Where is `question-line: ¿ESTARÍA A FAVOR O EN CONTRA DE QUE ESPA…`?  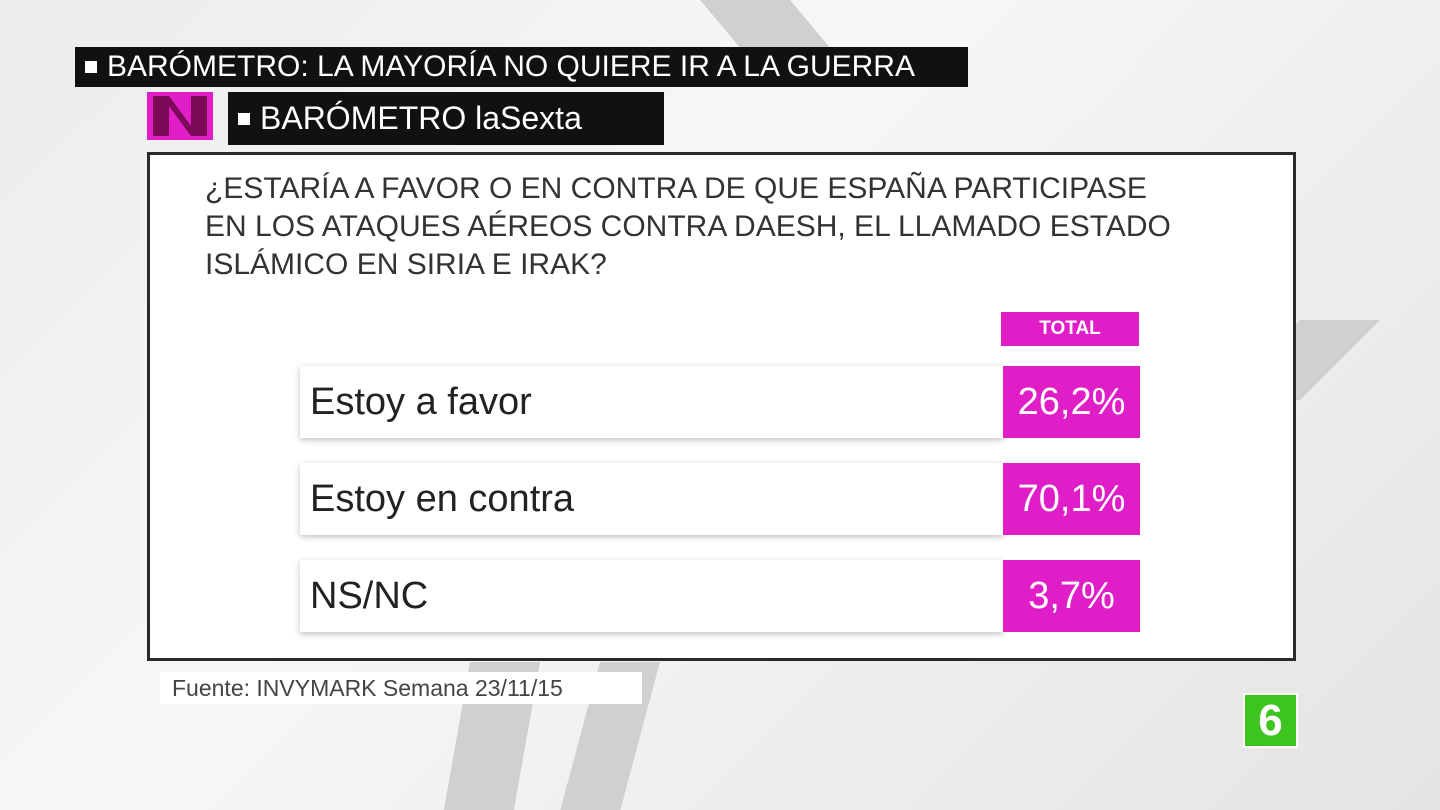
question-line: ¿ESTARÍA A FAVOR O EN CONTRA DE QUE ESPA… is located at coordinates (676, 188).